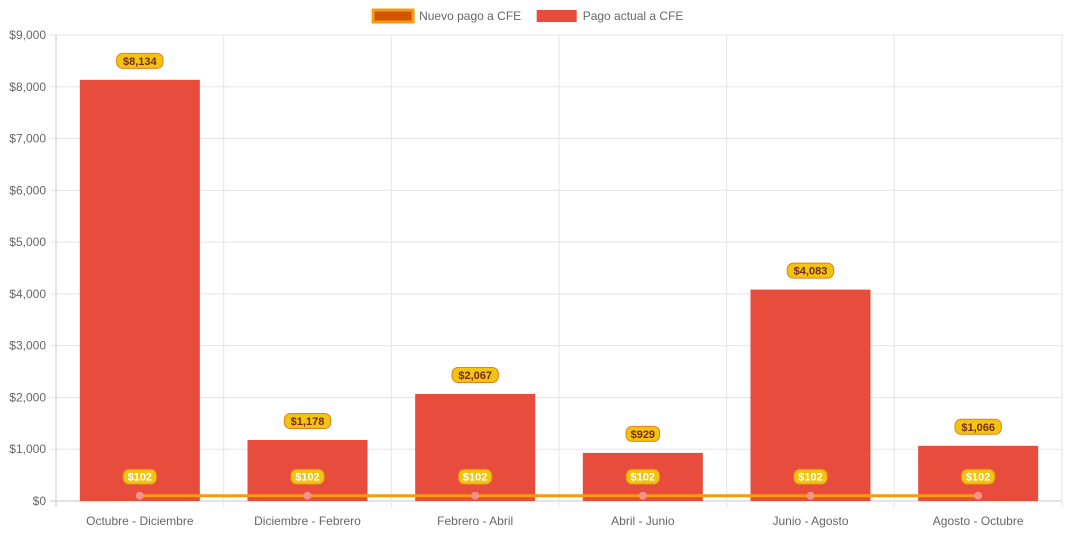 The image size is (1068, 533). I want to click on y-tick-label: $3,000, so click(27, 346).